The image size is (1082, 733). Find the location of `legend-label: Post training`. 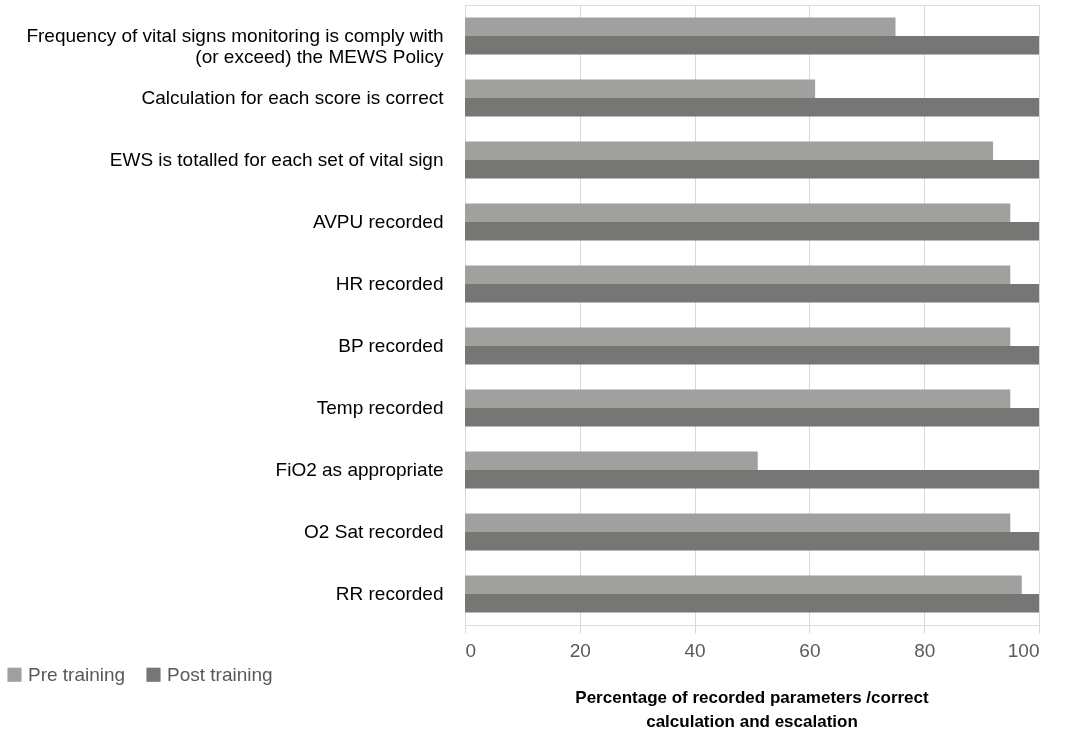

legend-label: Post training is located at coordinates (220, 674).